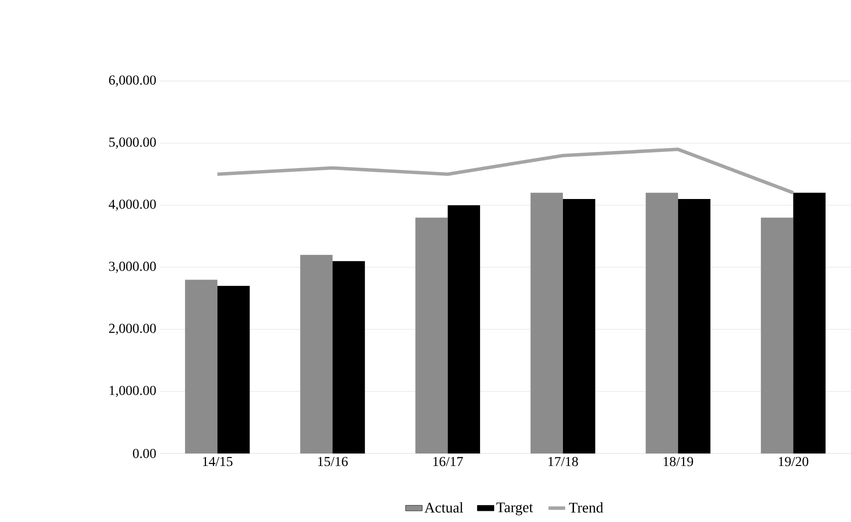  What do you see at coordinates (133, 391) in the screenshot?
I see `y-tick-label: 1,000.00` at bounding box center [133, 391].